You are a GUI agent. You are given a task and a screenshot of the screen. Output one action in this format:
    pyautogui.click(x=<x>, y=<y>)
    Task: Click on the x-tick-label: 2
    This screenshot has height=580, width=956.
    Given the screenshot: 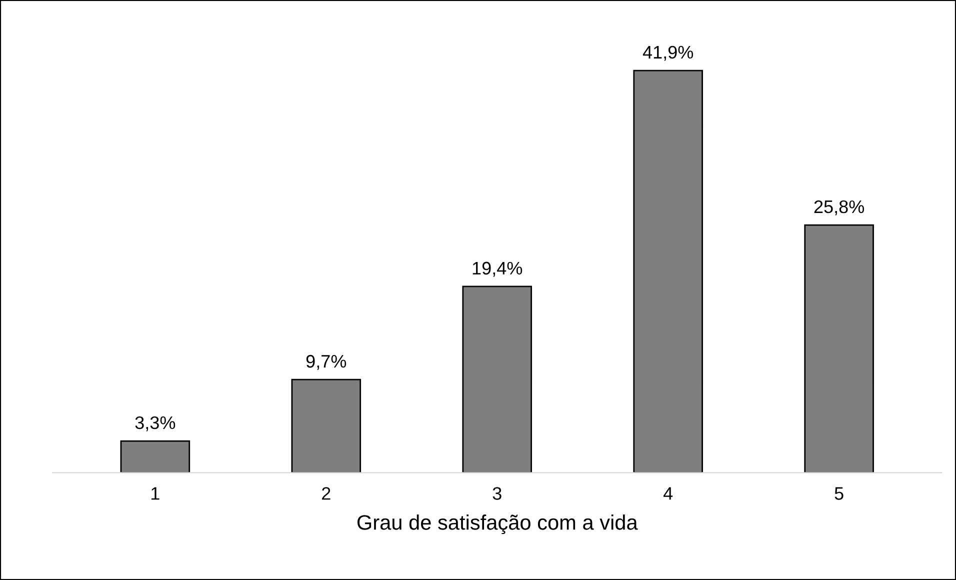 What is the action you would take?
    pyautogui.click(x=326, y=493)
    